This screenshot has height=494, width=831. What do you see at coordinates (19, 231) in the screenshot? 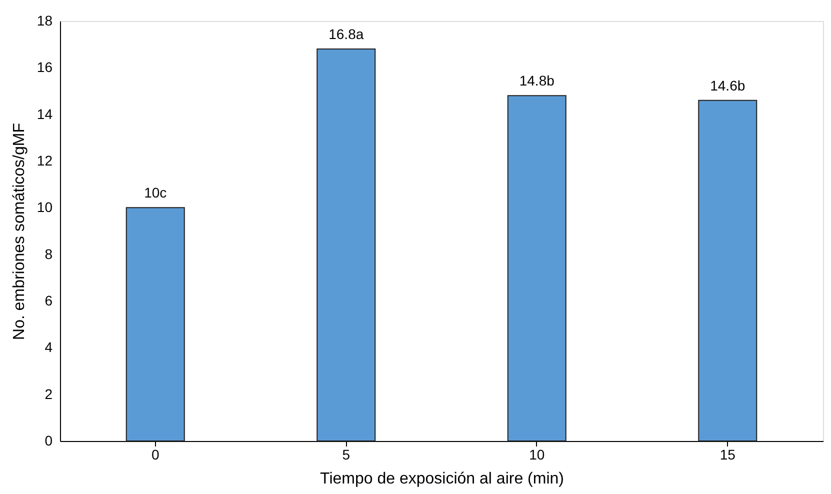
I see `y-axis-title: No. embriones somáticos/gMF` at bounding box center [19, 231].